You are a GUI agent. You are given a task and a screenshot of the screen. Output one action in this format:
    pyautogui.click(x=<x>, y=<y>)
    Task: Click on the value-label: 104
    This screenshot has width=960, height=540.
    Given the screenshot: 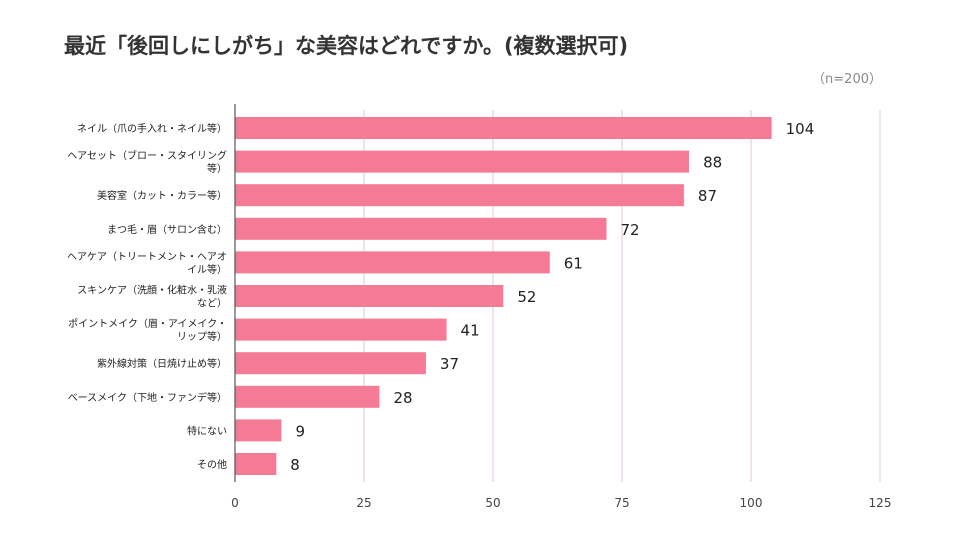 What is the action you would take?
    pyautogui.click(x=800, y=129)
    